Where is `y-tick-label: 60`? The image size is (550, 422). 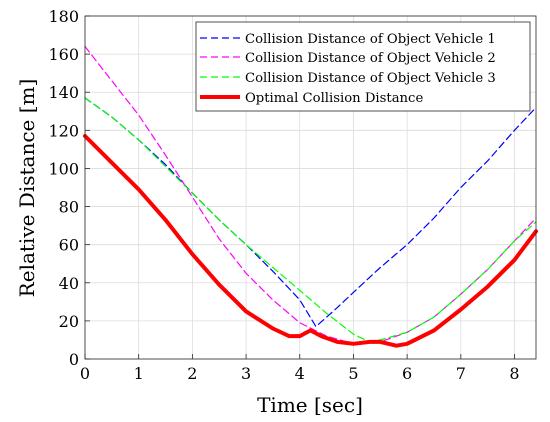 y-tick-label: 60 is located at coordinates (69, 245).